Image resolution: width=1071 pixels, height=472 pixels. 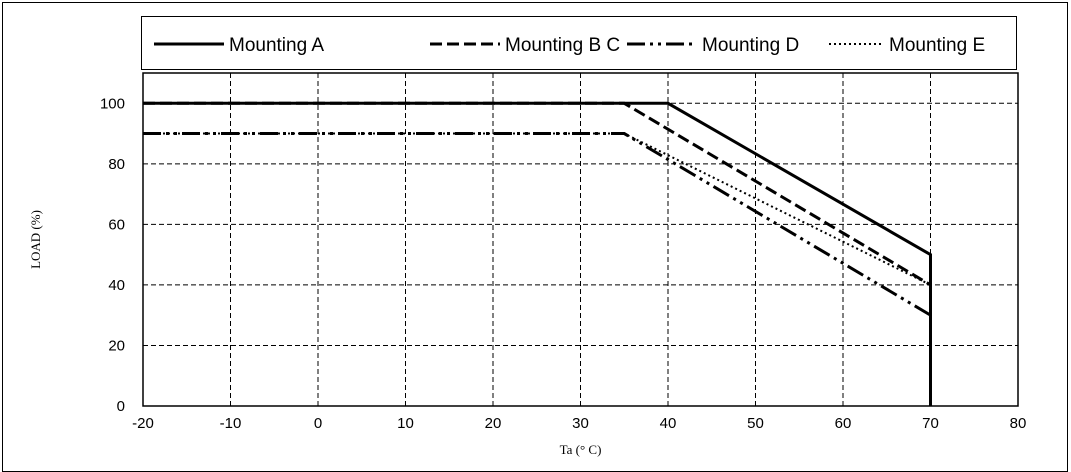 What do you see at coordinates (116, 345) in the screenshot?
I see `y-tick-label: 20` at bounding box center [116, 345].